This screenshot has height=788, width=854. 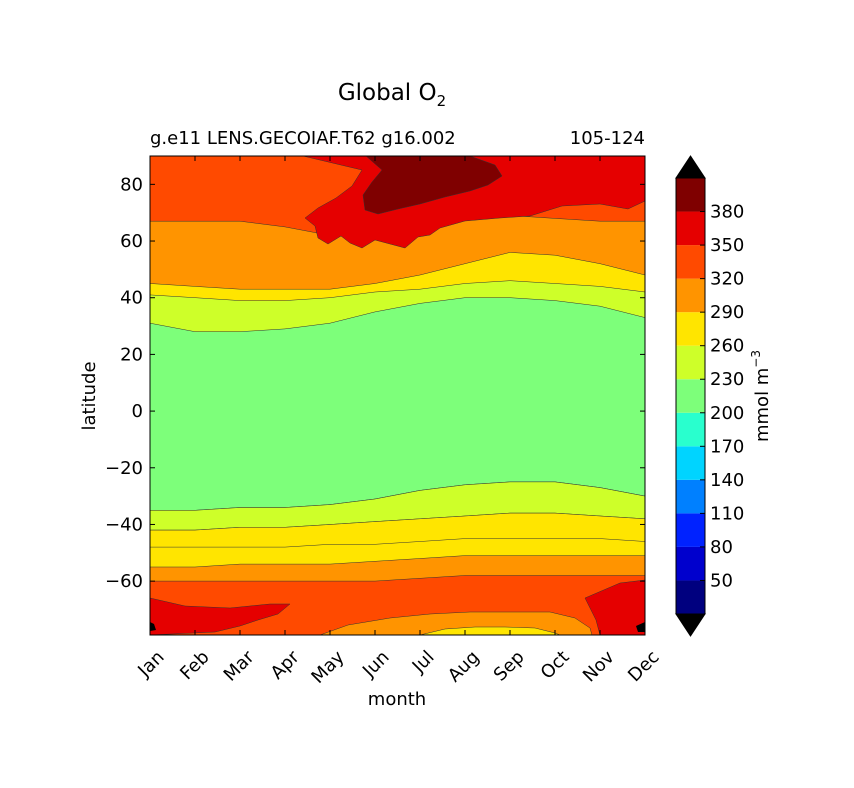 I want to click on chart-title-subscript: 2, so click(x=442, y=101).